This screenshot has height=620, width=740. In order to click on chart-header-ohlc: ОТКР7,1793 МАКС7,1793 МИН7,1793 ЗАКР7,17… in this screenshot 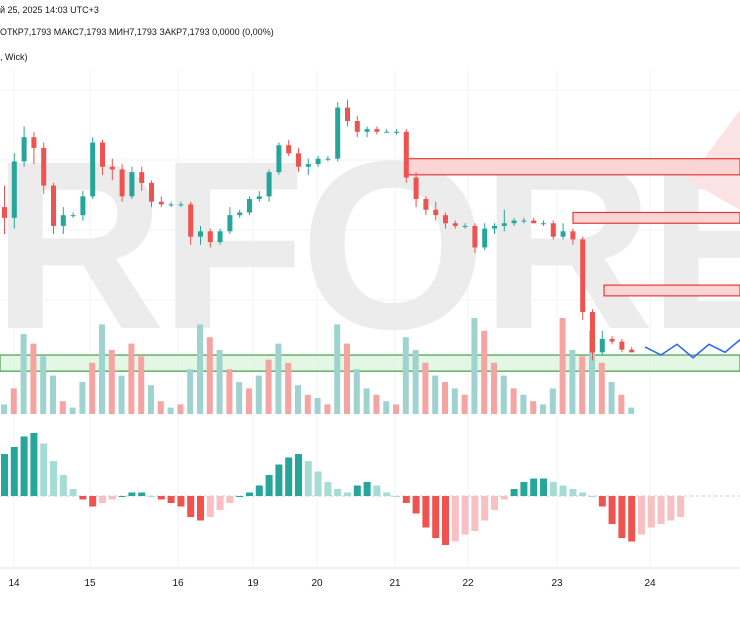, I will do `click(137, 32)`.